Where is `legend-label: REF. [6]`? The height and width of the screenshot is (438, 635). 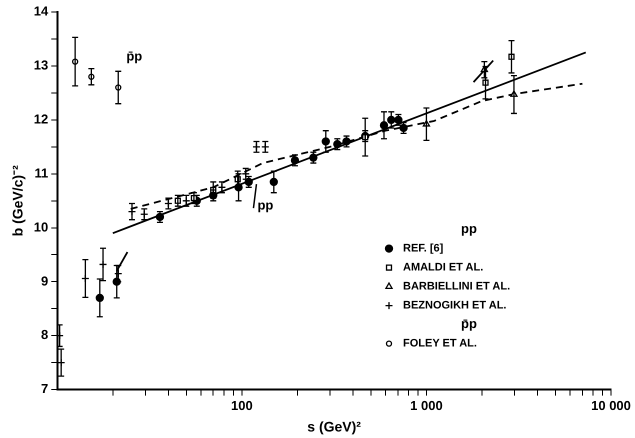
legend-label: REF. [6] is located at coordinates (423, 248).